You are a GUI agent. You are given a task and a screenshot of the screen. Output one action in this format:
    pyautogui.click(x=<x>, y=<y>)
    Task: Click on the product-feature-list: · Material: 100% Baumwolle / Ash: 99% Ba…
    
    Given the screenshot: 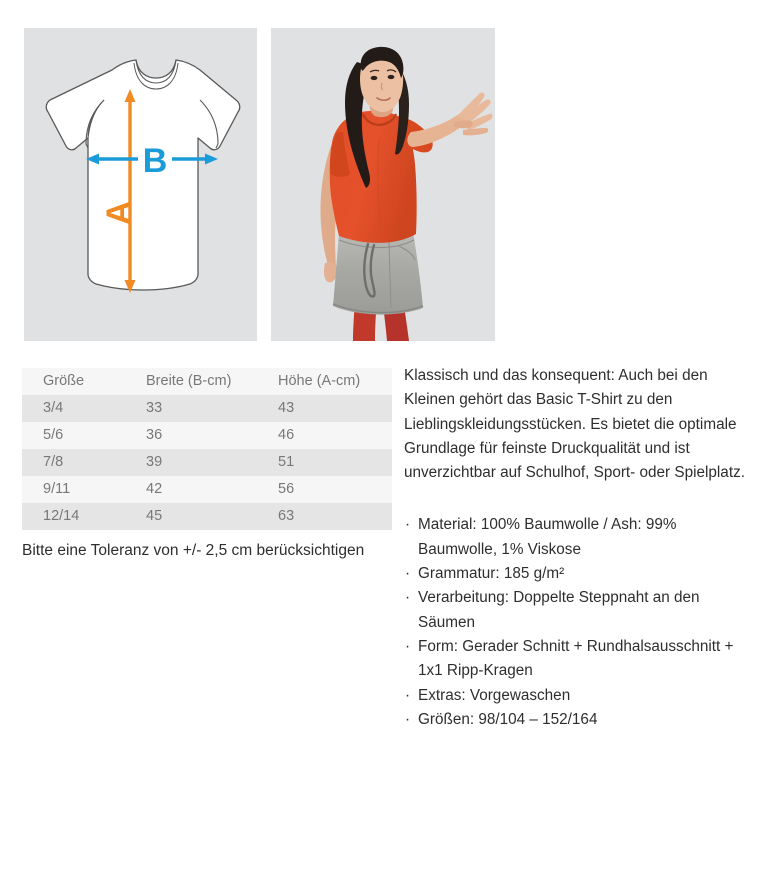 What is the action you would take?
    pyautogui.click(x=580, y=622)
    